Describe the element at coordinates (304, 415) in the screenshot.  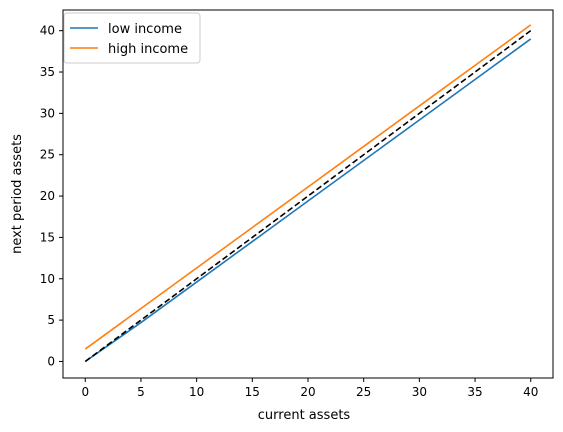
I see `x-axis-label: current assets` at that location.